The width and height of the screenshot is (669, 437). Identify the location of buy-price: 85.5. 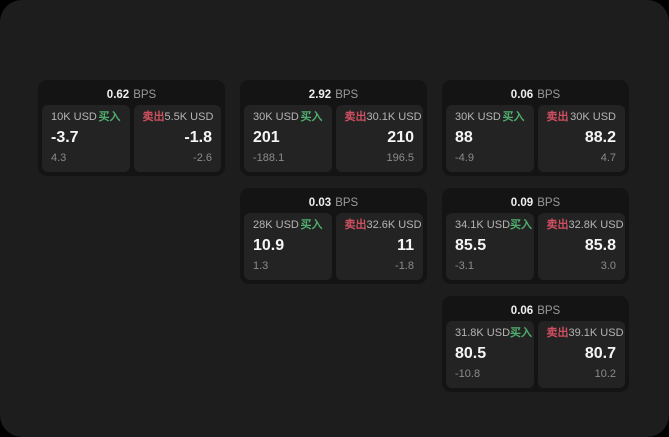
(471, 245).